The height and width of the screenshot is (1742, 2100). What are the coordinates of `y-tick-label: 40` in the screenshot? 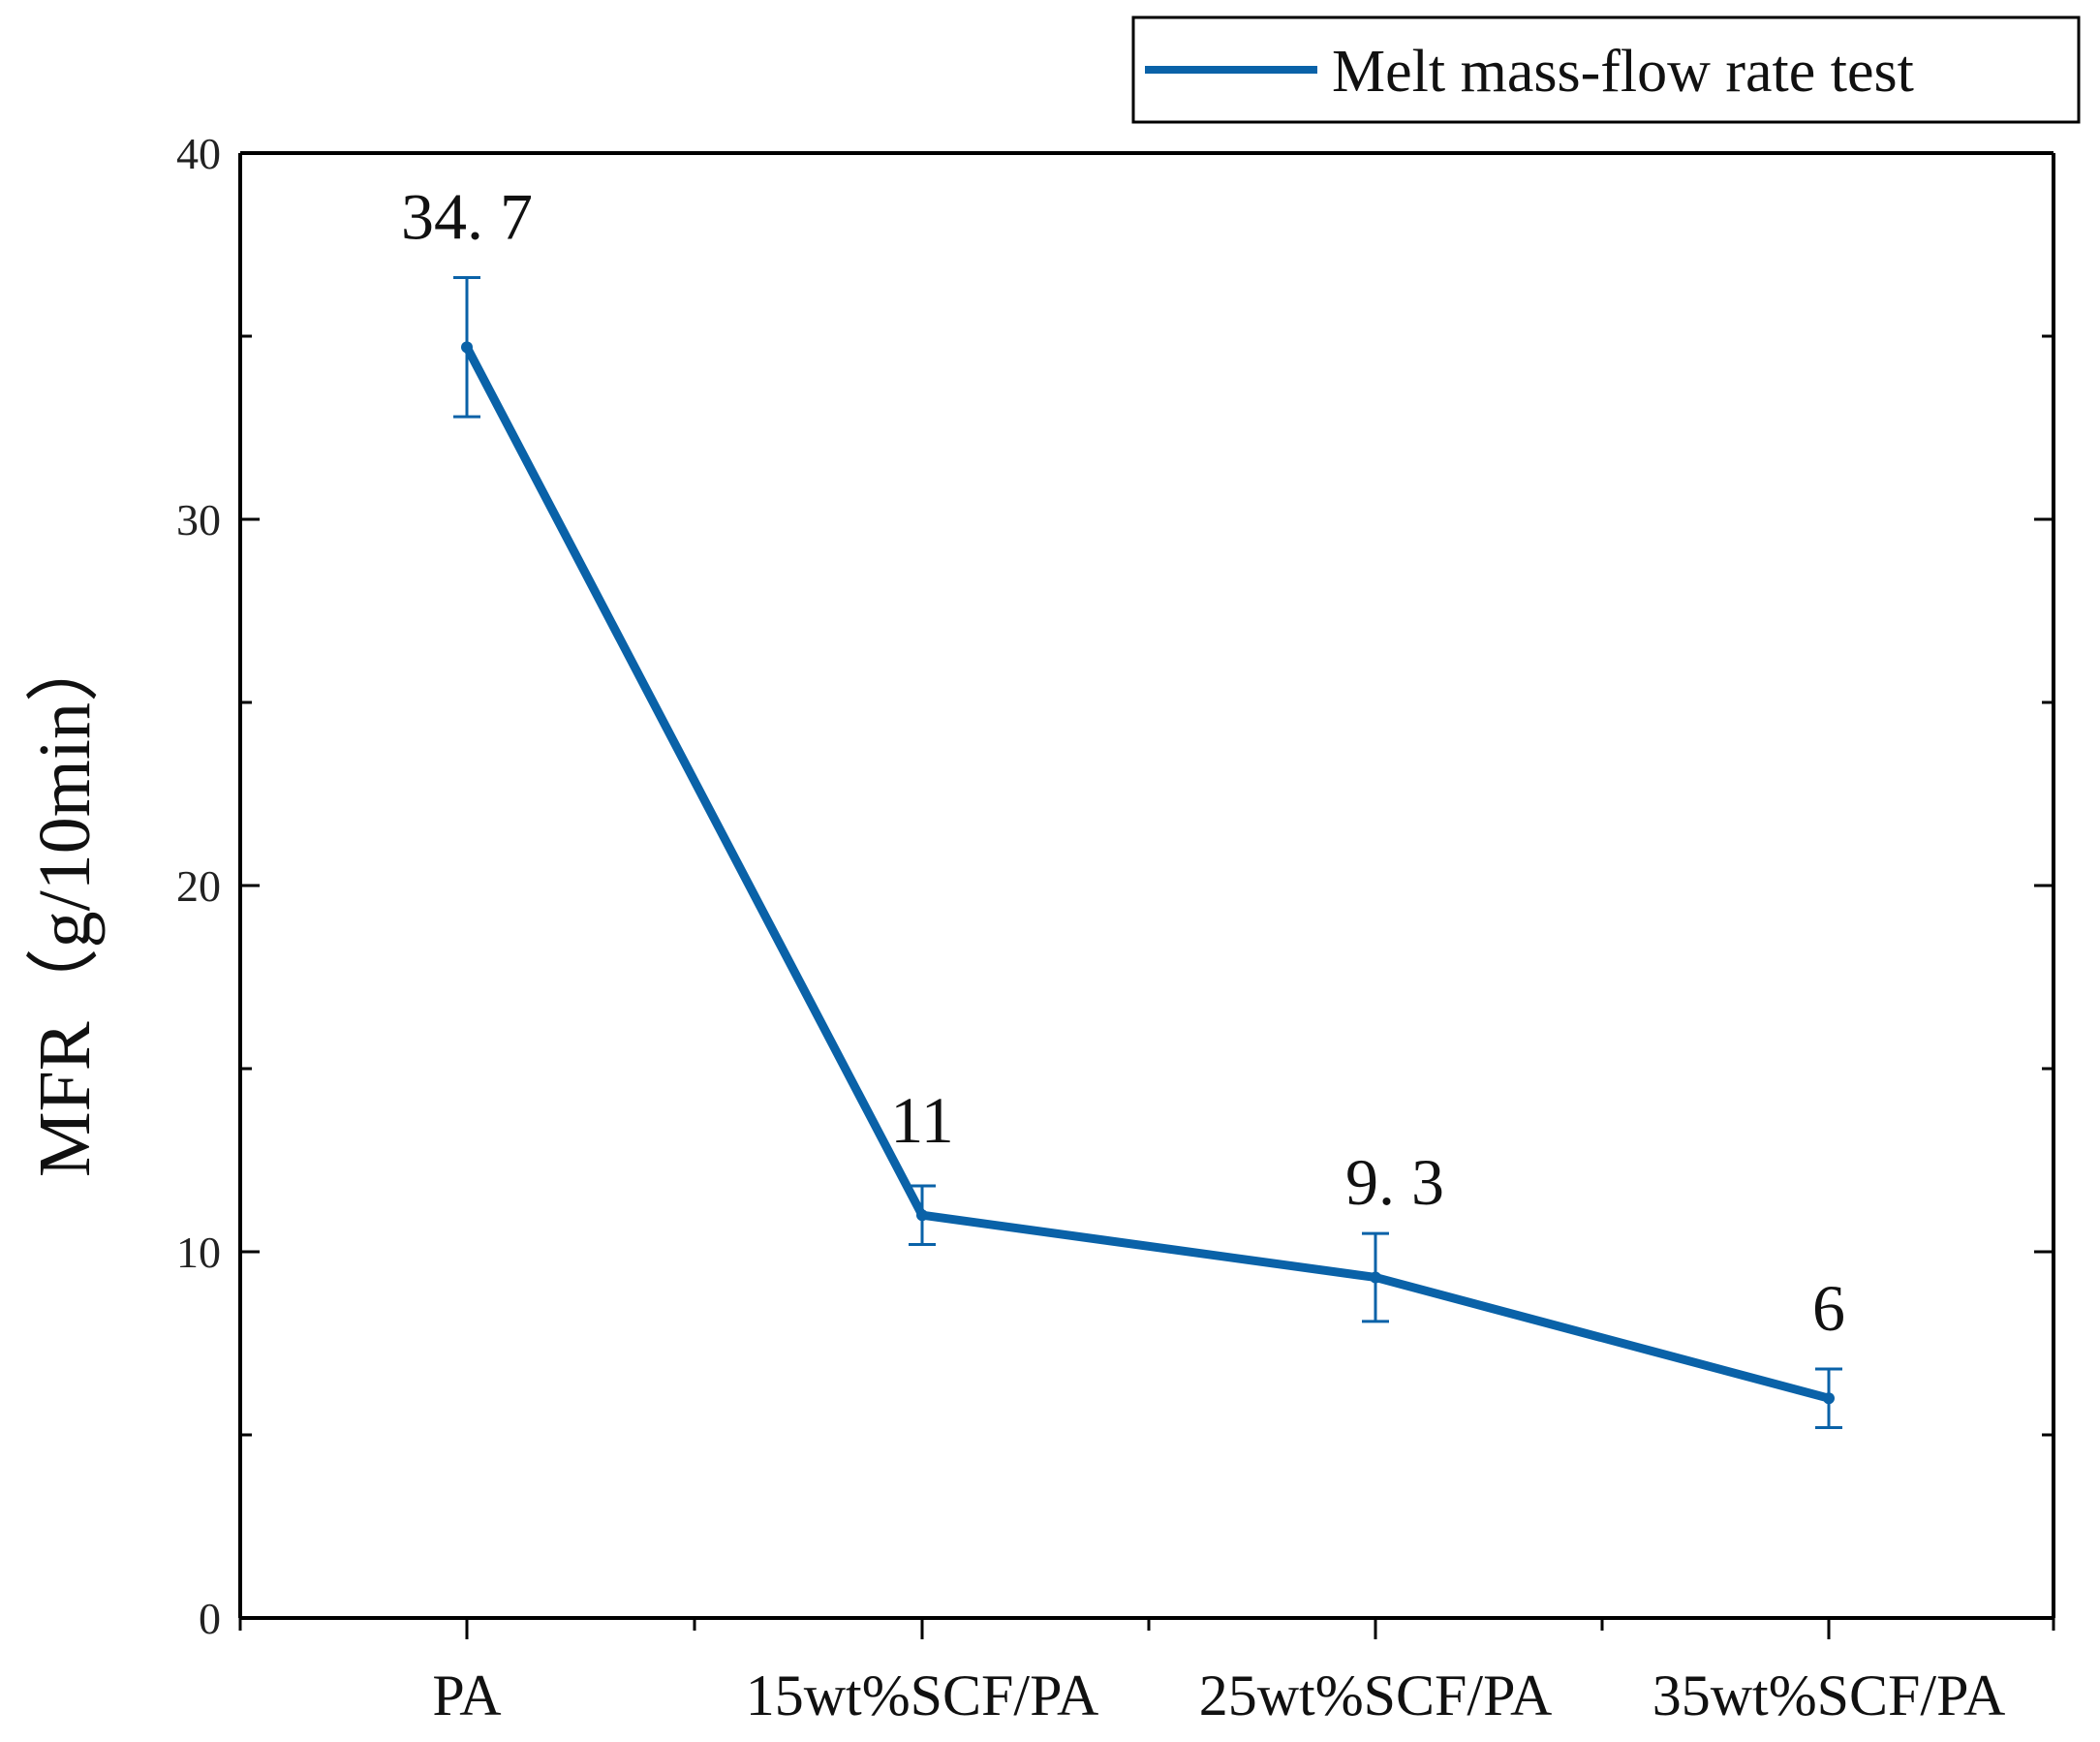 It's located at (198, 153).